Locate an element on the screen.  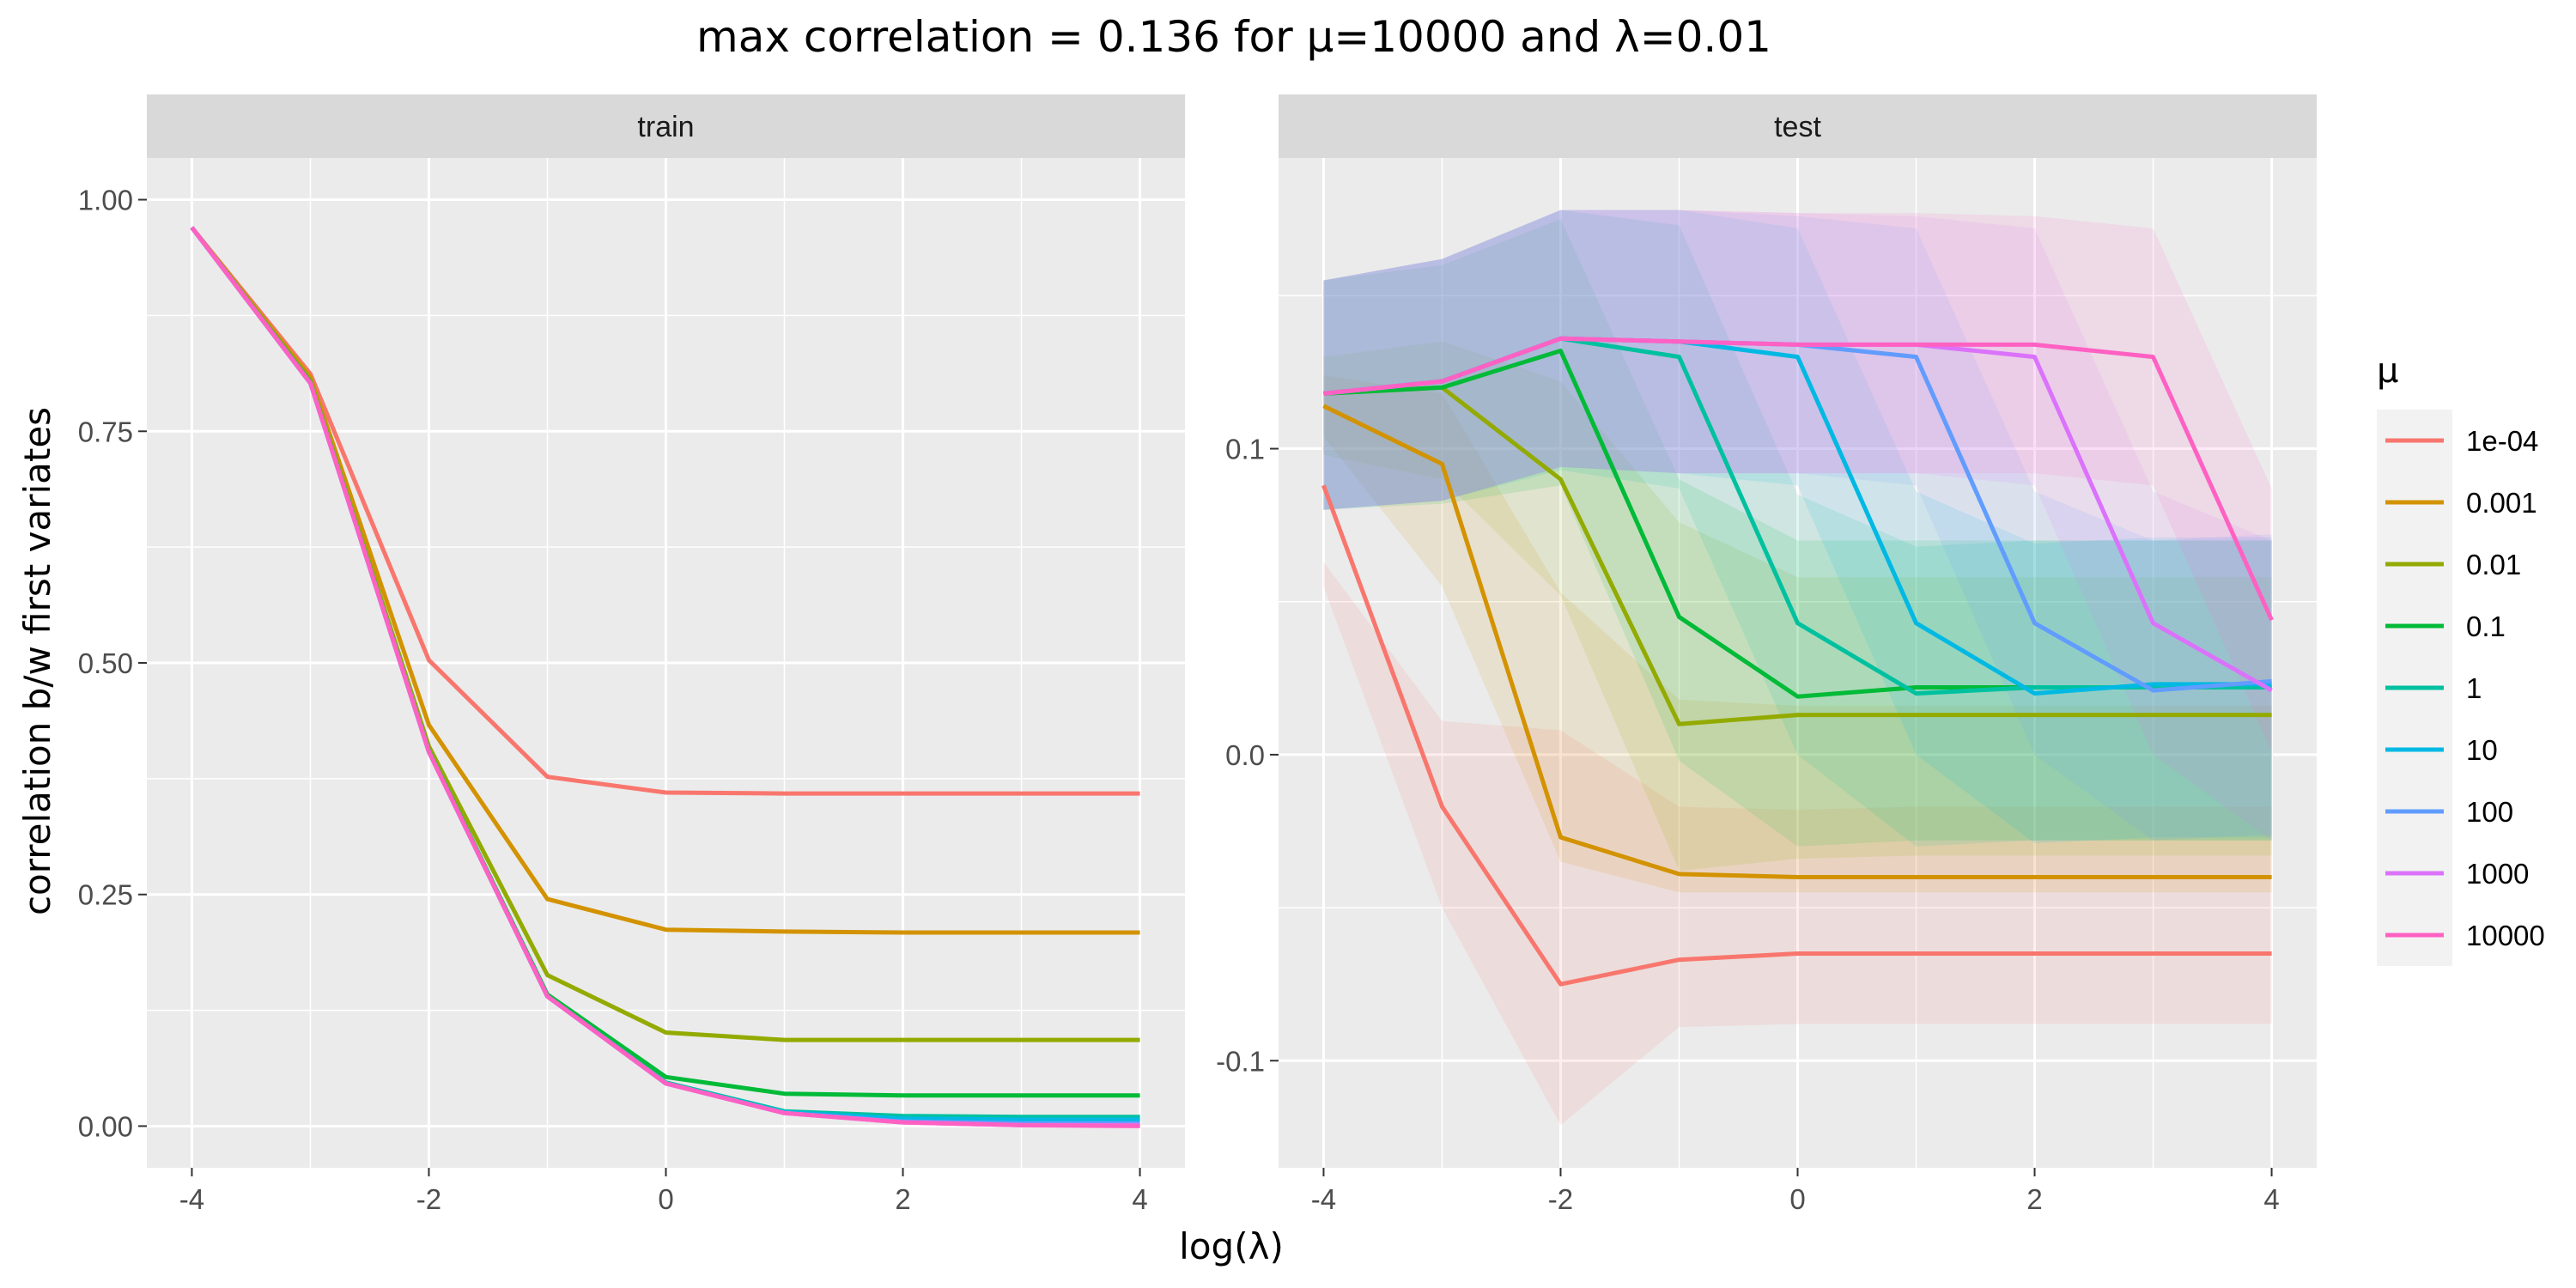
y-tick-label: 0.50 is located at coordinates (106, 663).